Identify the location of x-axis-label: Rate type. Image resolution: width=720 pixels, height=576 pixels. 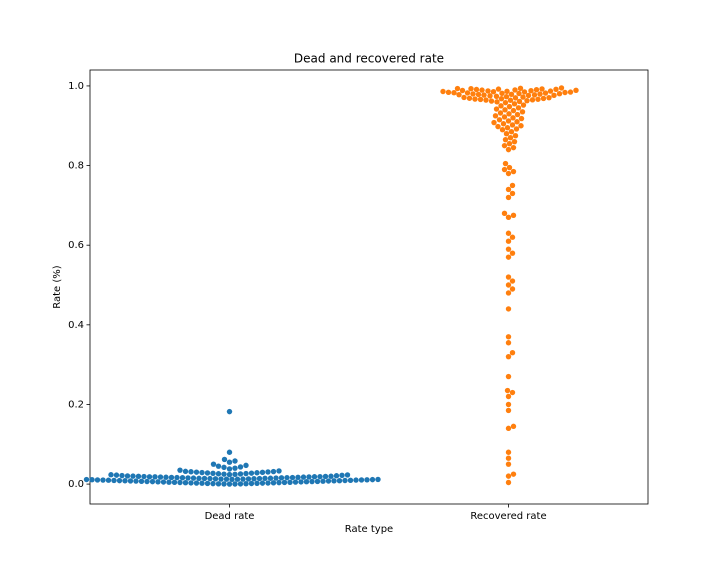
(369, 529).